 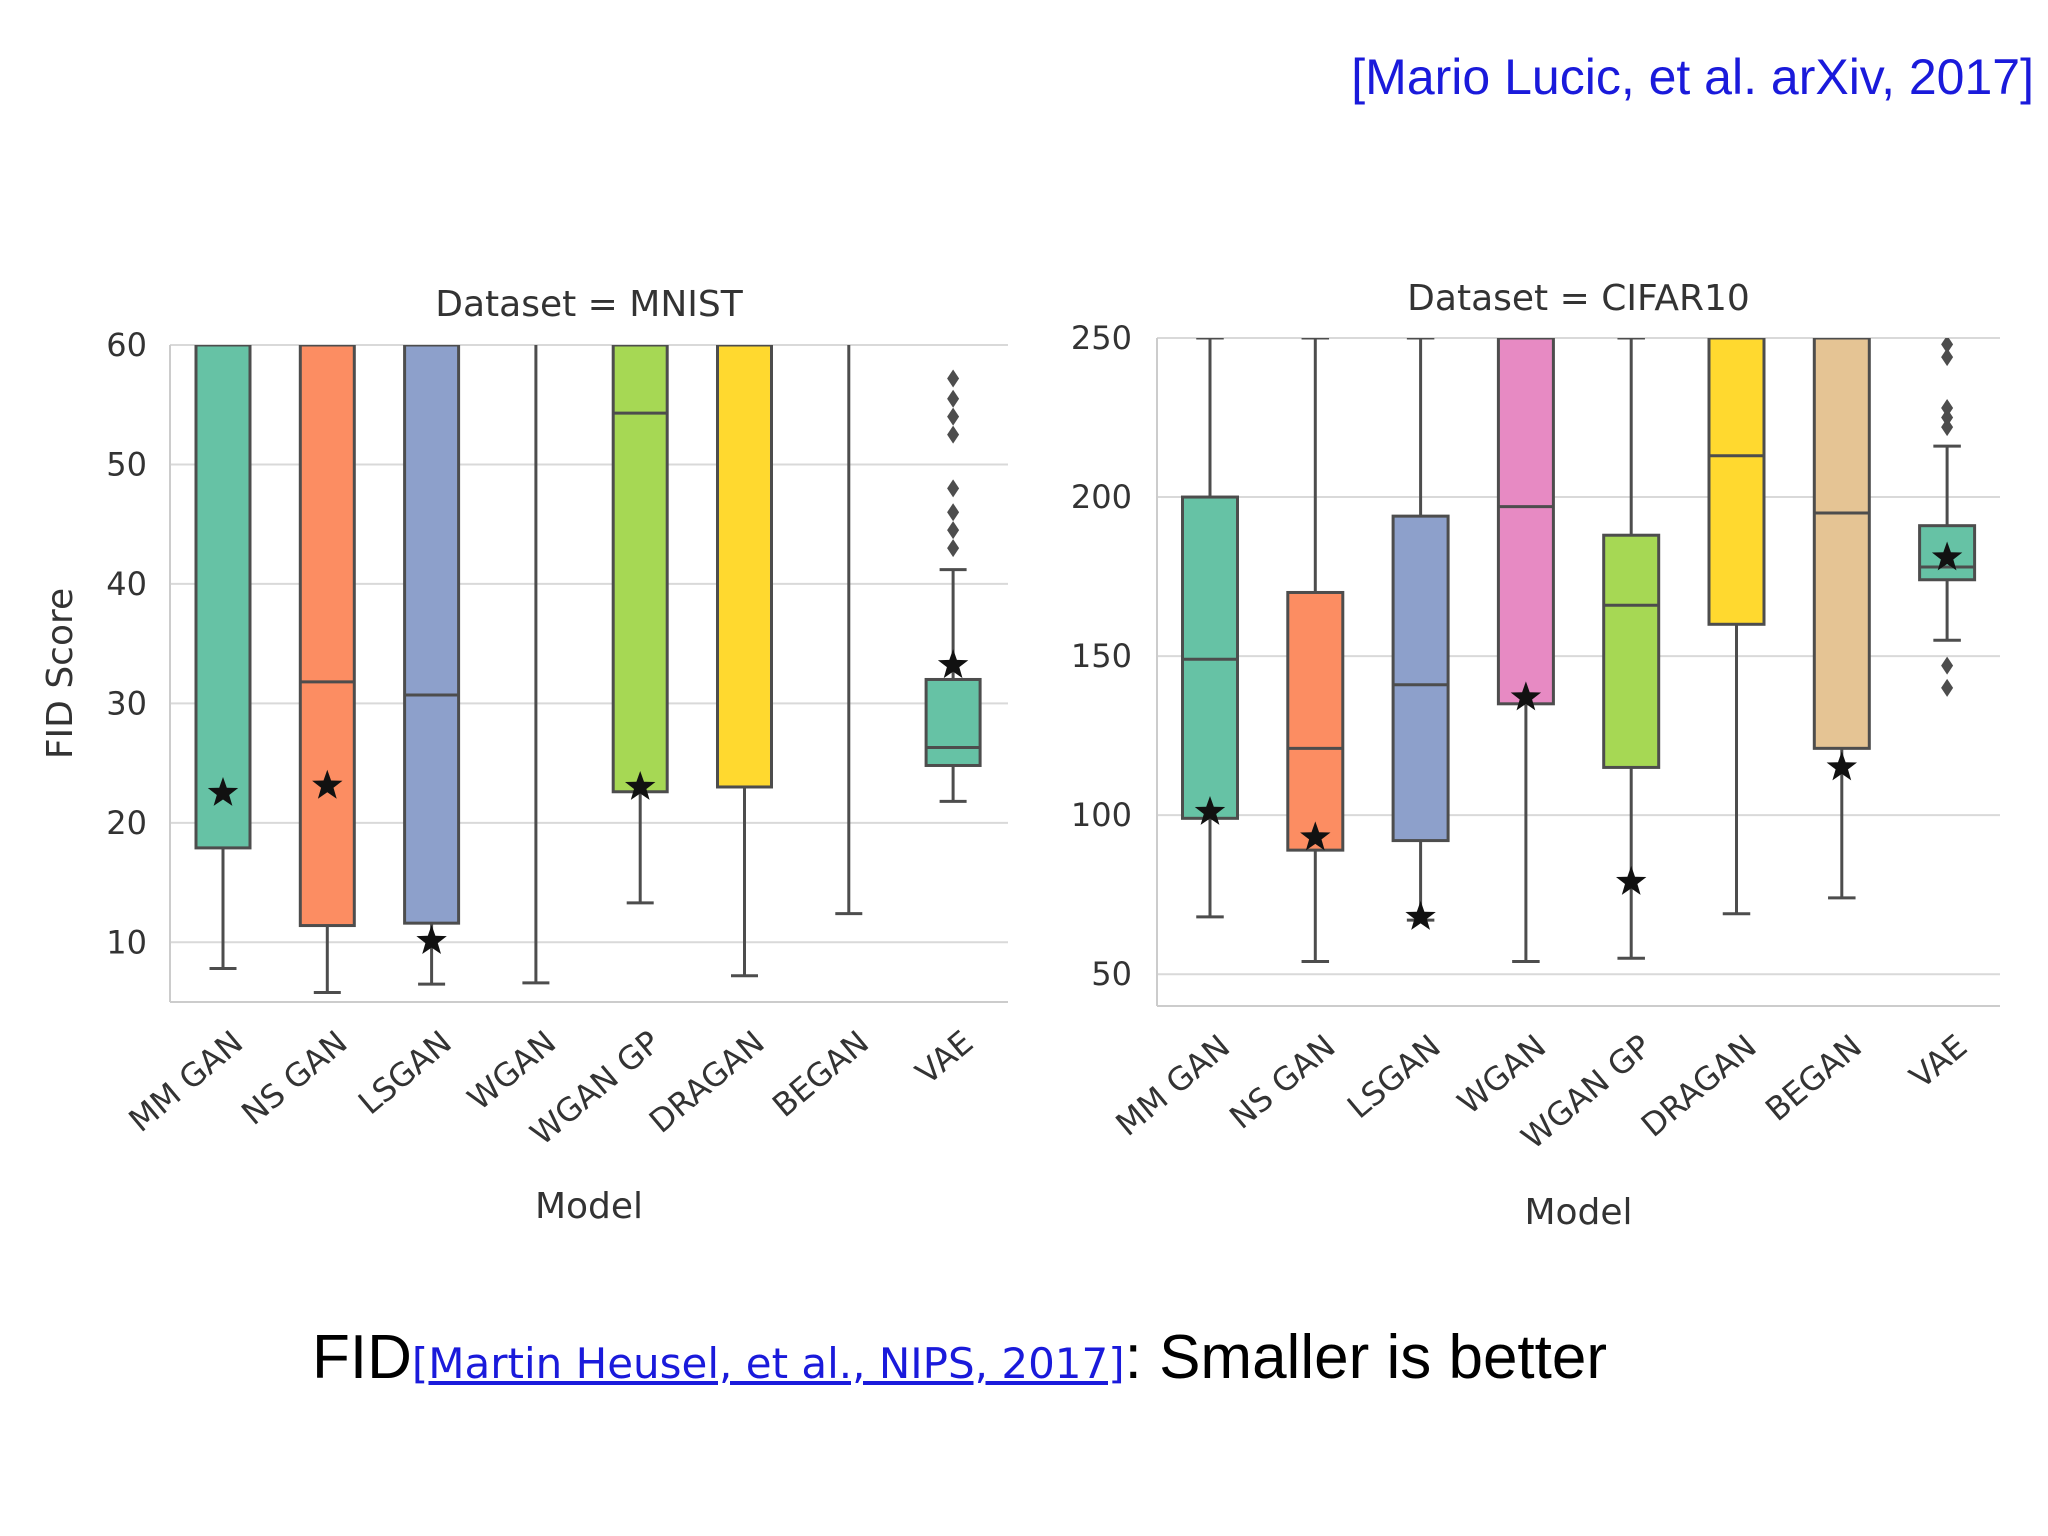 What do you see at coordinates (1101, 656) in the screenshot?
I see `y-tick-label: 150` at bounding box center [1101, 656].